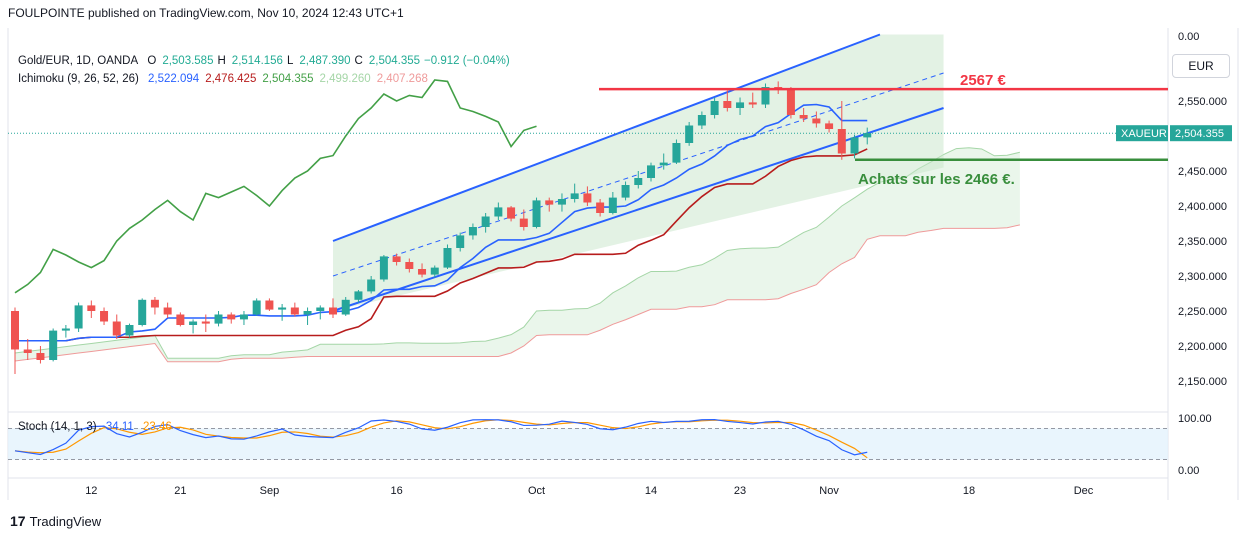  I want to click on stoch-name: Stoch (14, 1, 3), so click(57, 427).